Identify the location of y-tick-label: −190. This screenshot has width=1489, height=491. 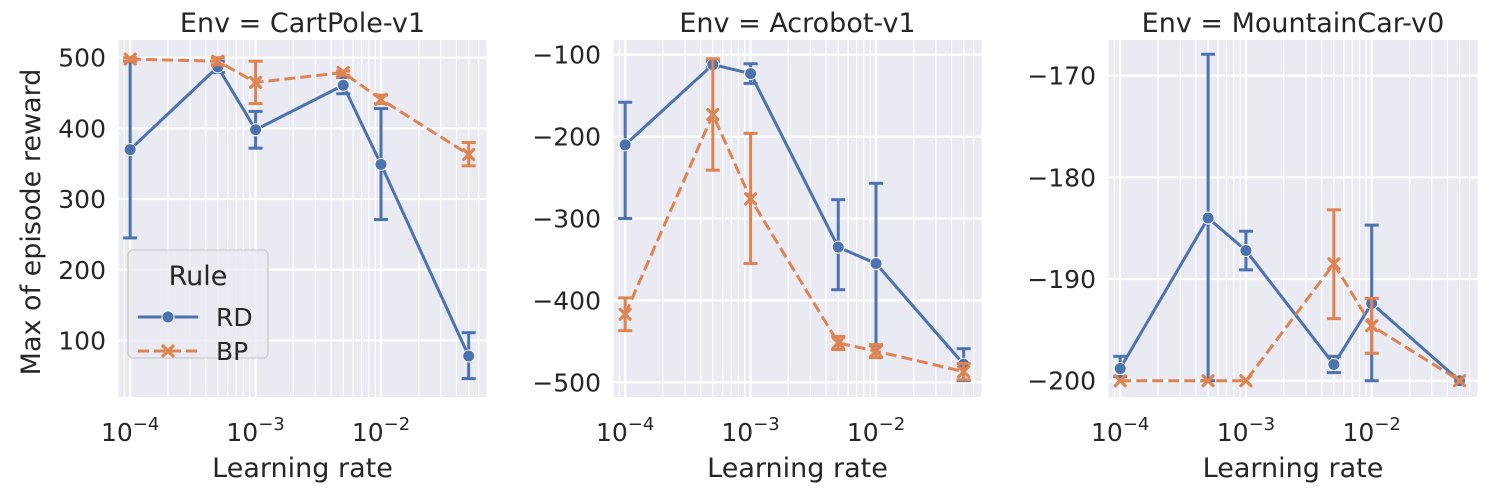
(1061, 279).